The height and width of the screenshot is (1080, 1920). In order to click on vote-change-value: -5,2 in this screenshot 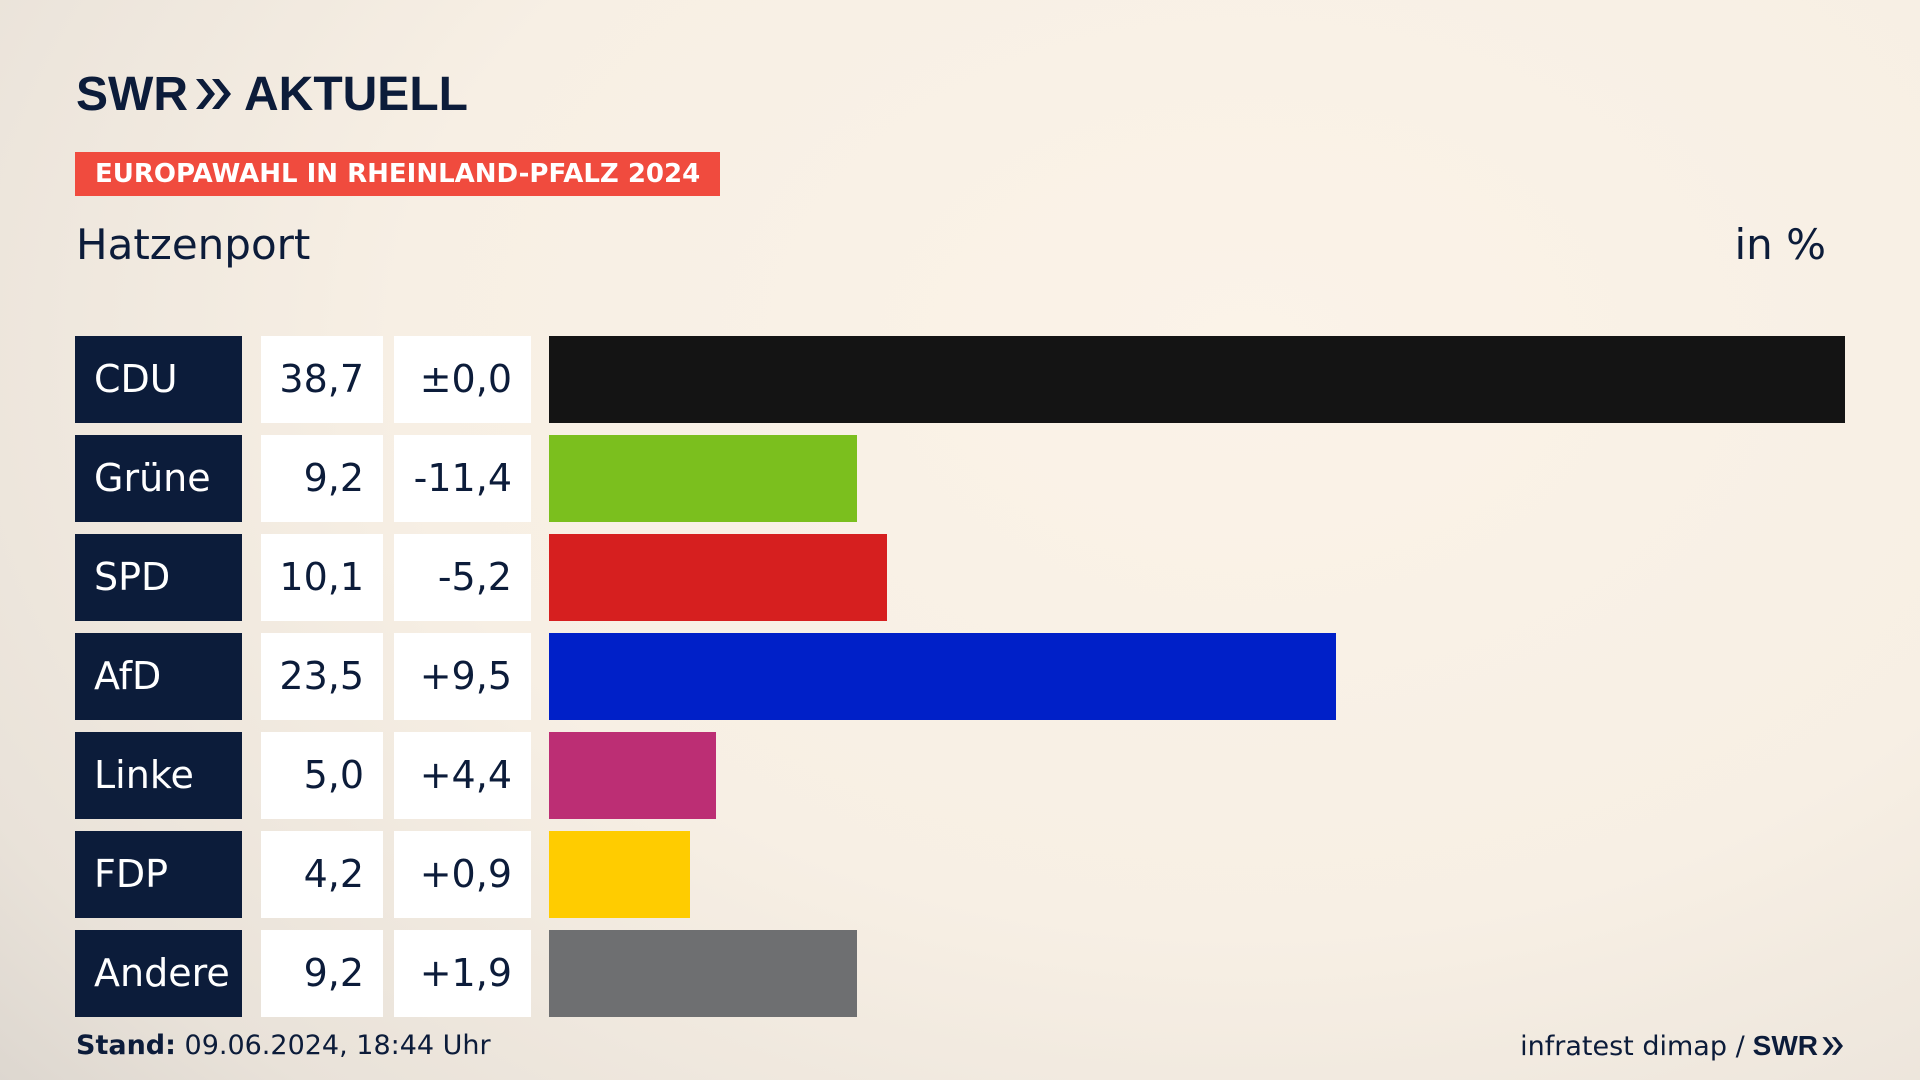, I will do `click(462, 577)`.